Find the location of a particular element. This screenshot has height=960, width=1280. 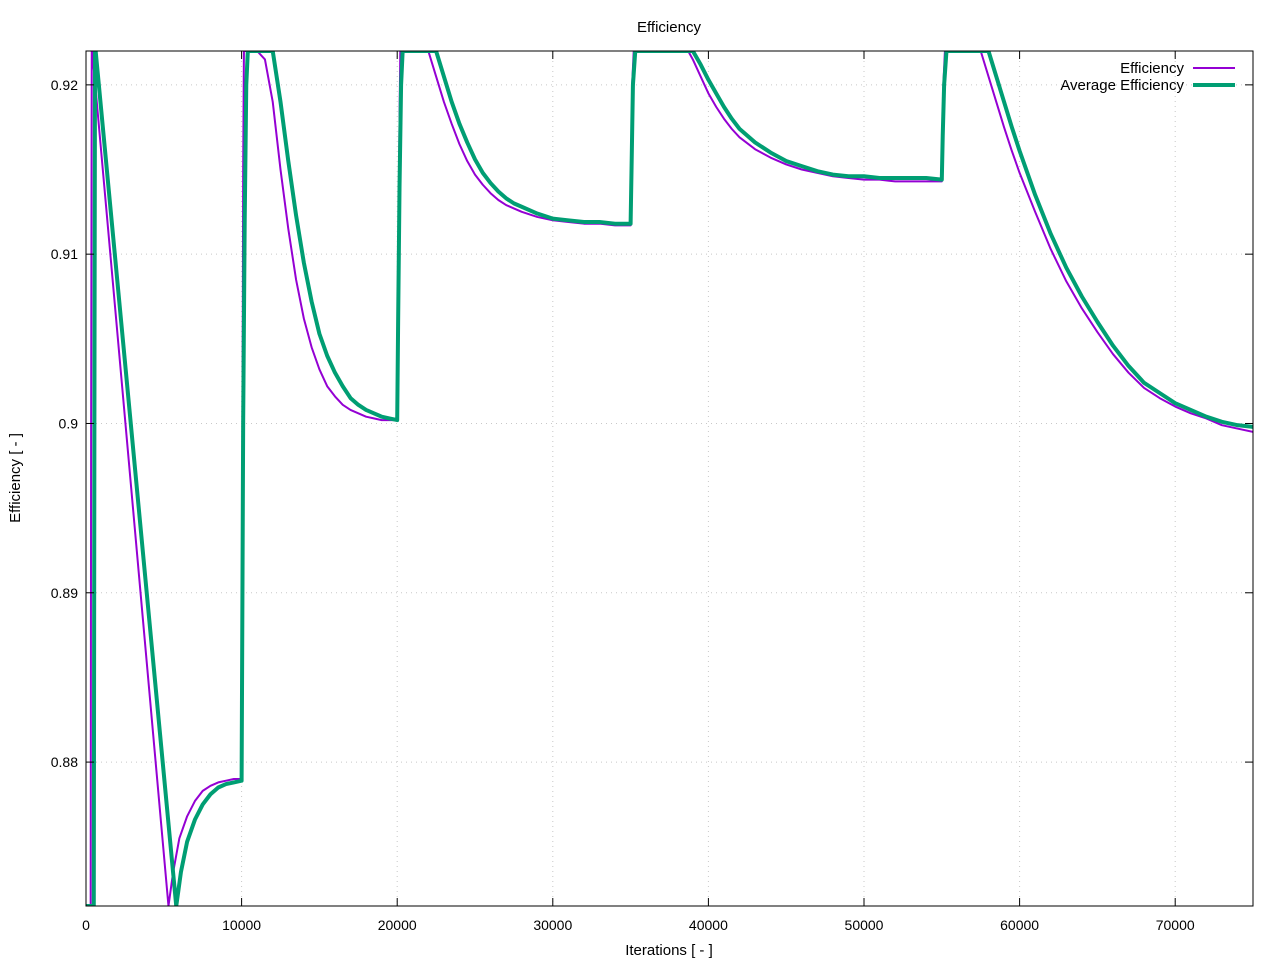

legend-label: Efficiency is located at coordinates (1152, 68).